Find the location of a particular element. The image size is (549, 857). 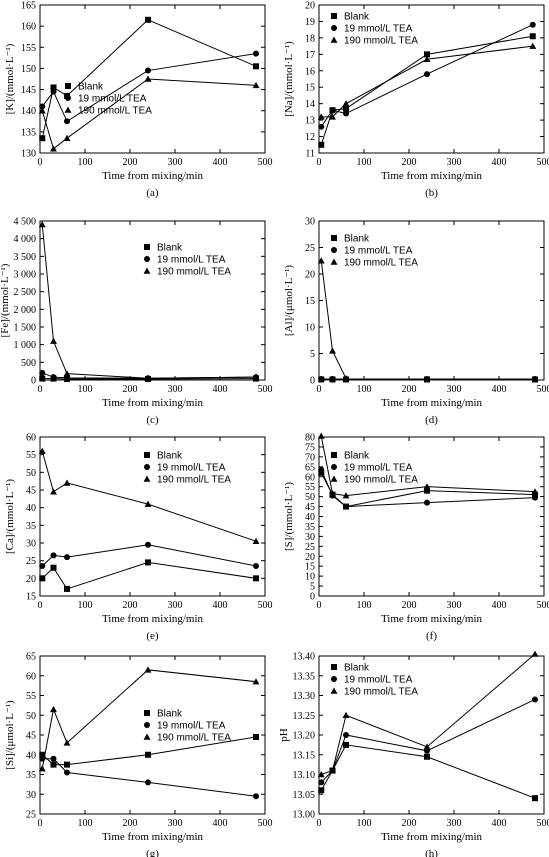

y-tick-label: 145 is located at coordinates (28, 90).